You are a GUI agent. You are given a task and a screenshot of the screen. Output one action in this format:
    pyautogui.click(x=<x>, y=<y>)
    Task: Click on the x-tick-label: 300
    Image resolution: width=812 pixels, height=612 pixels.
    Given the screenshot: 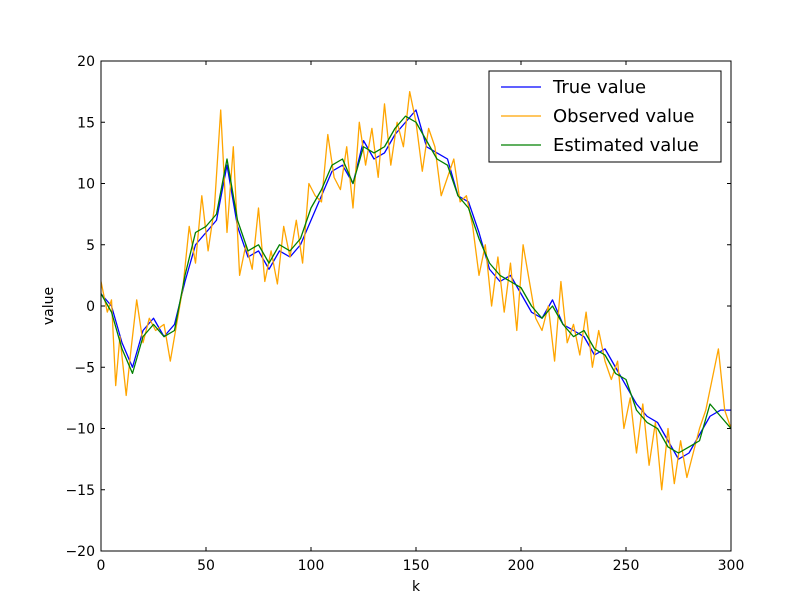 What is the action you would take?
    pyautogui.click(x=731, y=566)
    